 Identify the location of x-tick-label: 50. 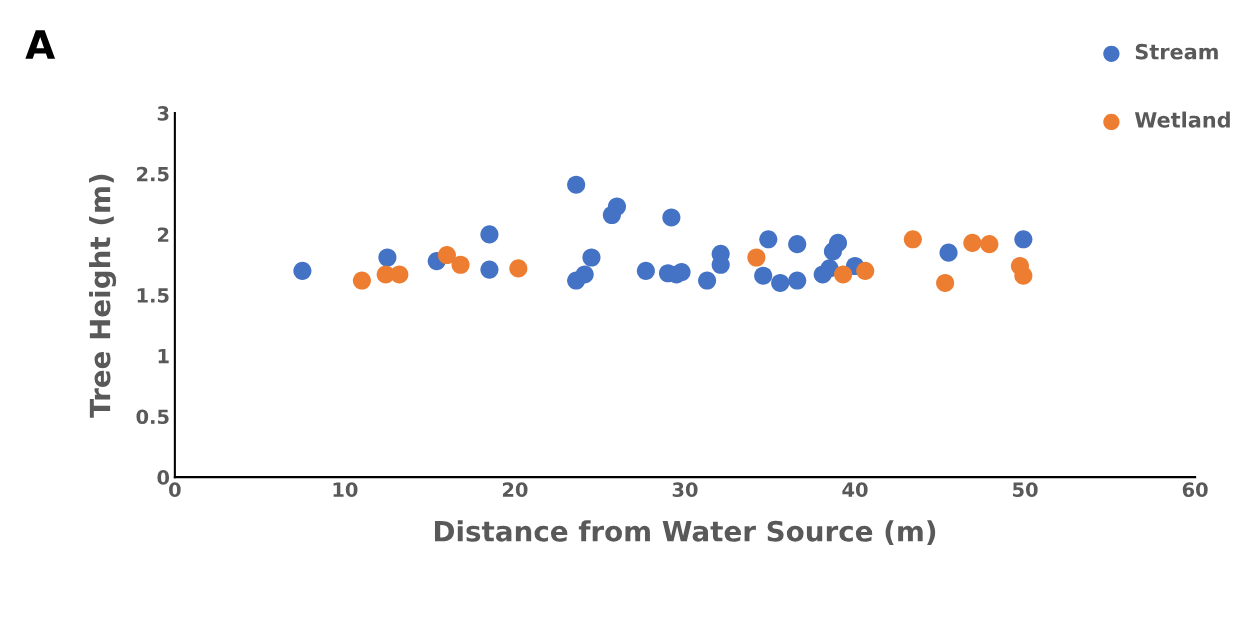
(1025, 490).